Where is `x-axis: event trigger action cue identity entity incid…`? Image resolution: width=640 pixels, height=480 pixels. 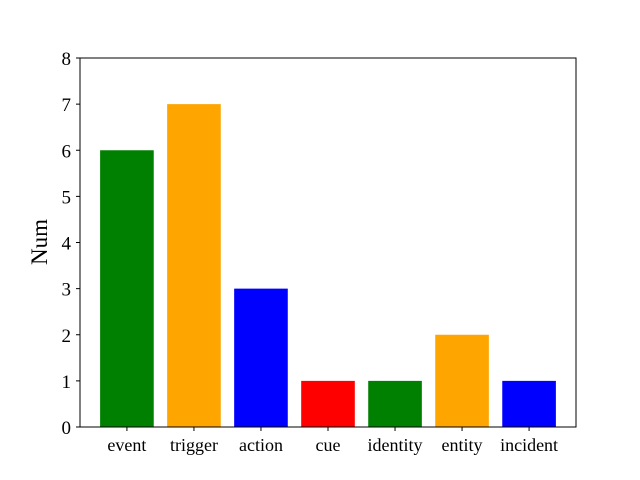
x-axis: event trigger action cue identity entity incid… is located at coordinates (332, 441).